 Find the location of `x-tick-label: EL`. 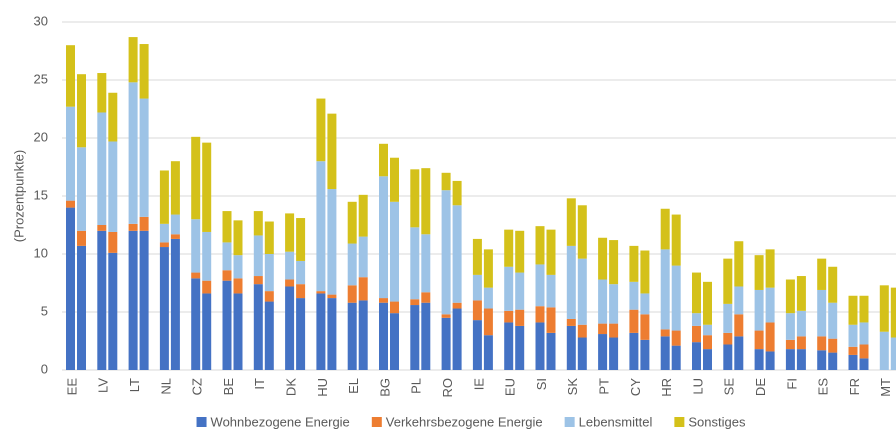

x-tick-label: EL is located at coordinates (353, 386).